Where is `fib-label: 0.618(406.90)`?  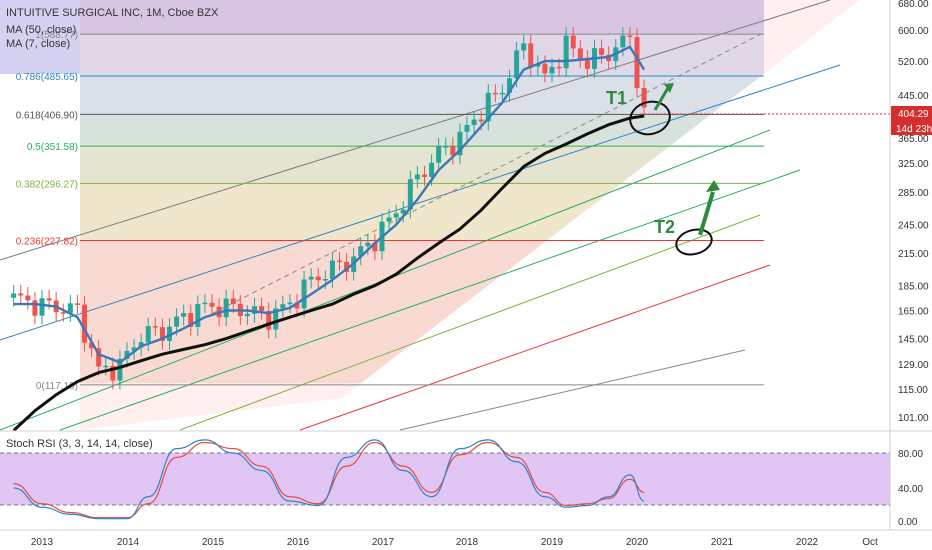 fib-label: 0.618(406.90) is located at coordinates (47, 115).